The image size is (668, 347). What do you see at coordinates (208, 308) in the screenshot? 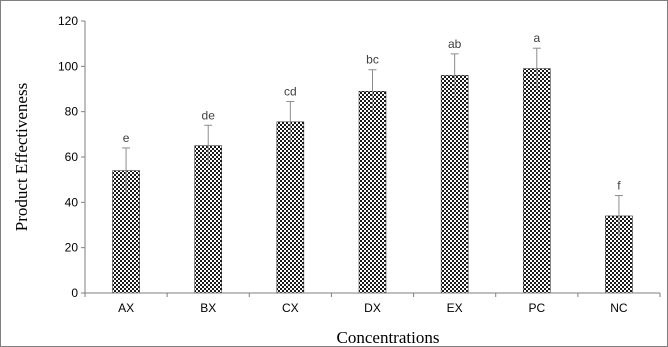
I see `x-tick-label: BX` at bounding box center [208, 308].